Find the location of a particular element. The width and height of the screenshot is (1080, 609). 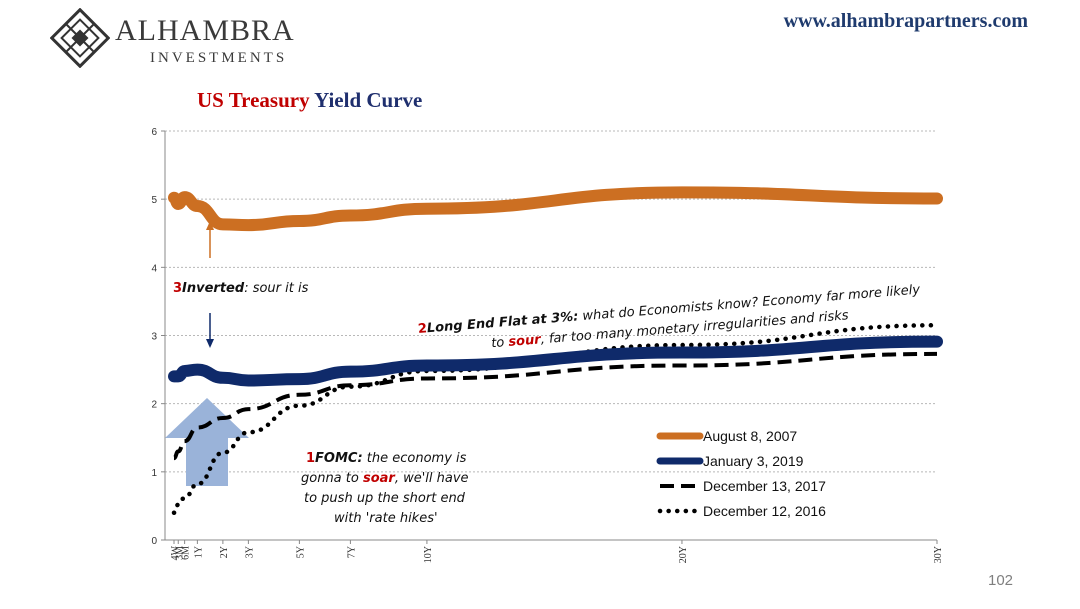

x-tick-label: 3Y is located at coordinates (249, 552).